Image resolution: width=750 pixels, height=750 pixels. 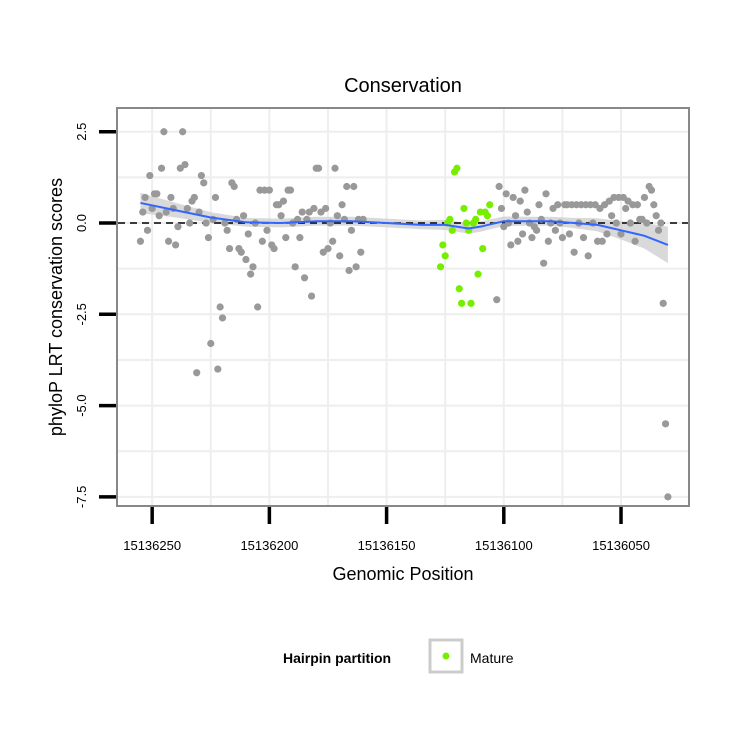 I want to click on y-tick-label: 0.0, so click(x=81, y=223).